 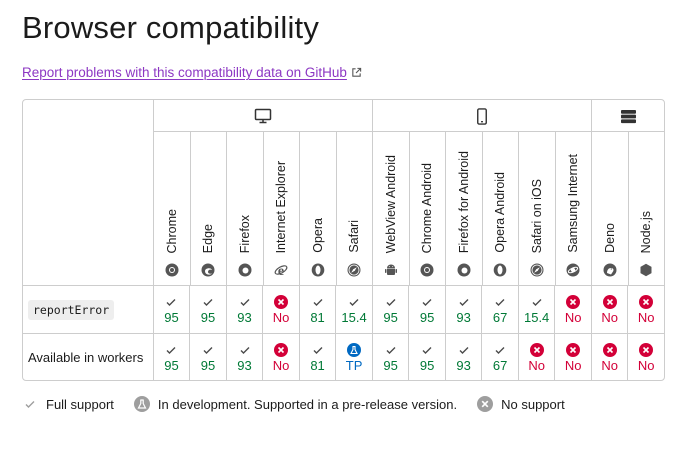 I want to click on browser-column-header: Safari on iOS, so click(x=536, y=208).